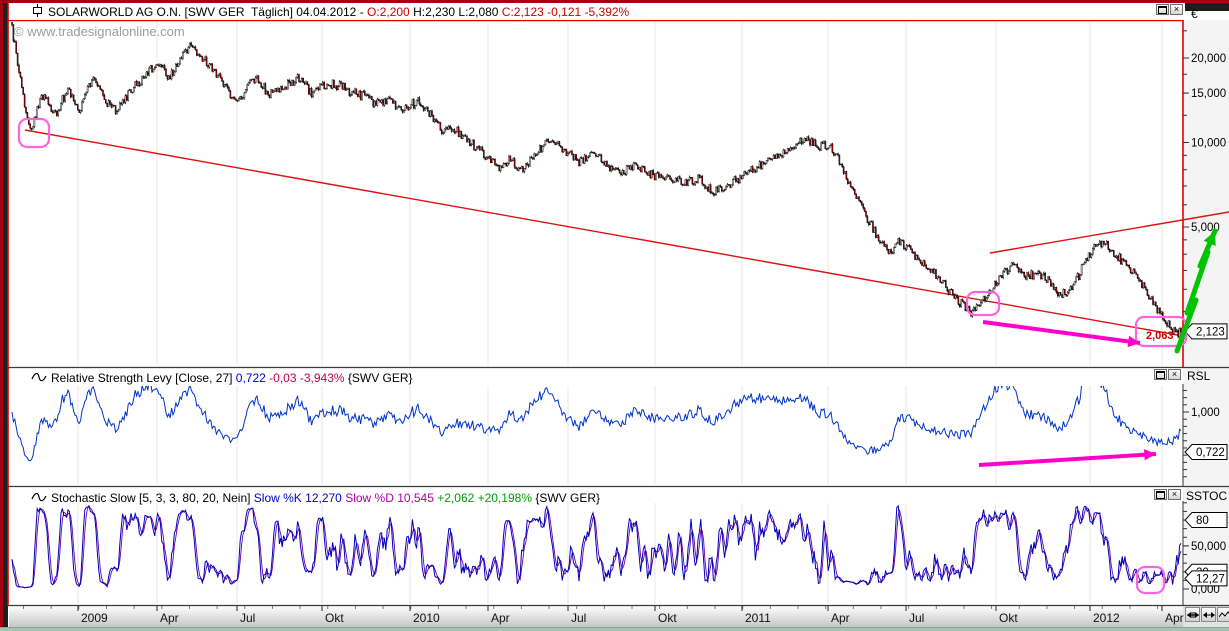  Describe the element at coordinates (1106, 618) in the screenshot. I see `time-tick-label: 2012` at that location.